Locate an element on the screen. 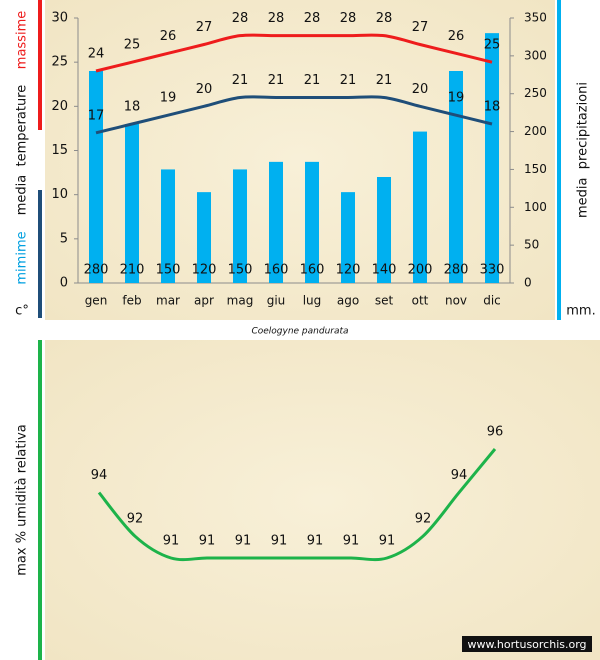  y-tick-label: 25 is located at coordinates (59, 62).